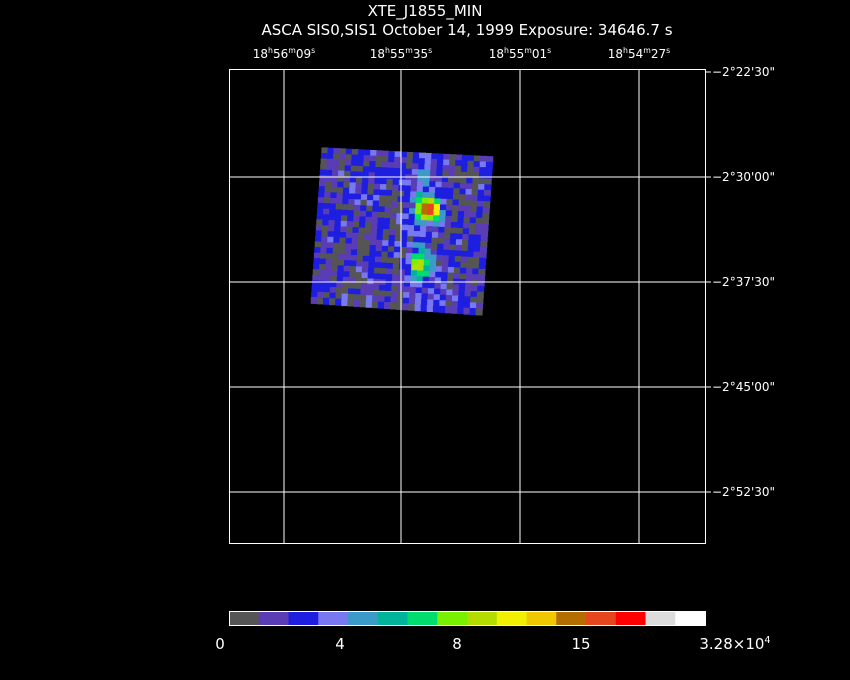 The height and width of the screenshot is (680, 850). Describe the element at coordinates (303, 54) in the screenshot. I see `label-part: 09` at that location.